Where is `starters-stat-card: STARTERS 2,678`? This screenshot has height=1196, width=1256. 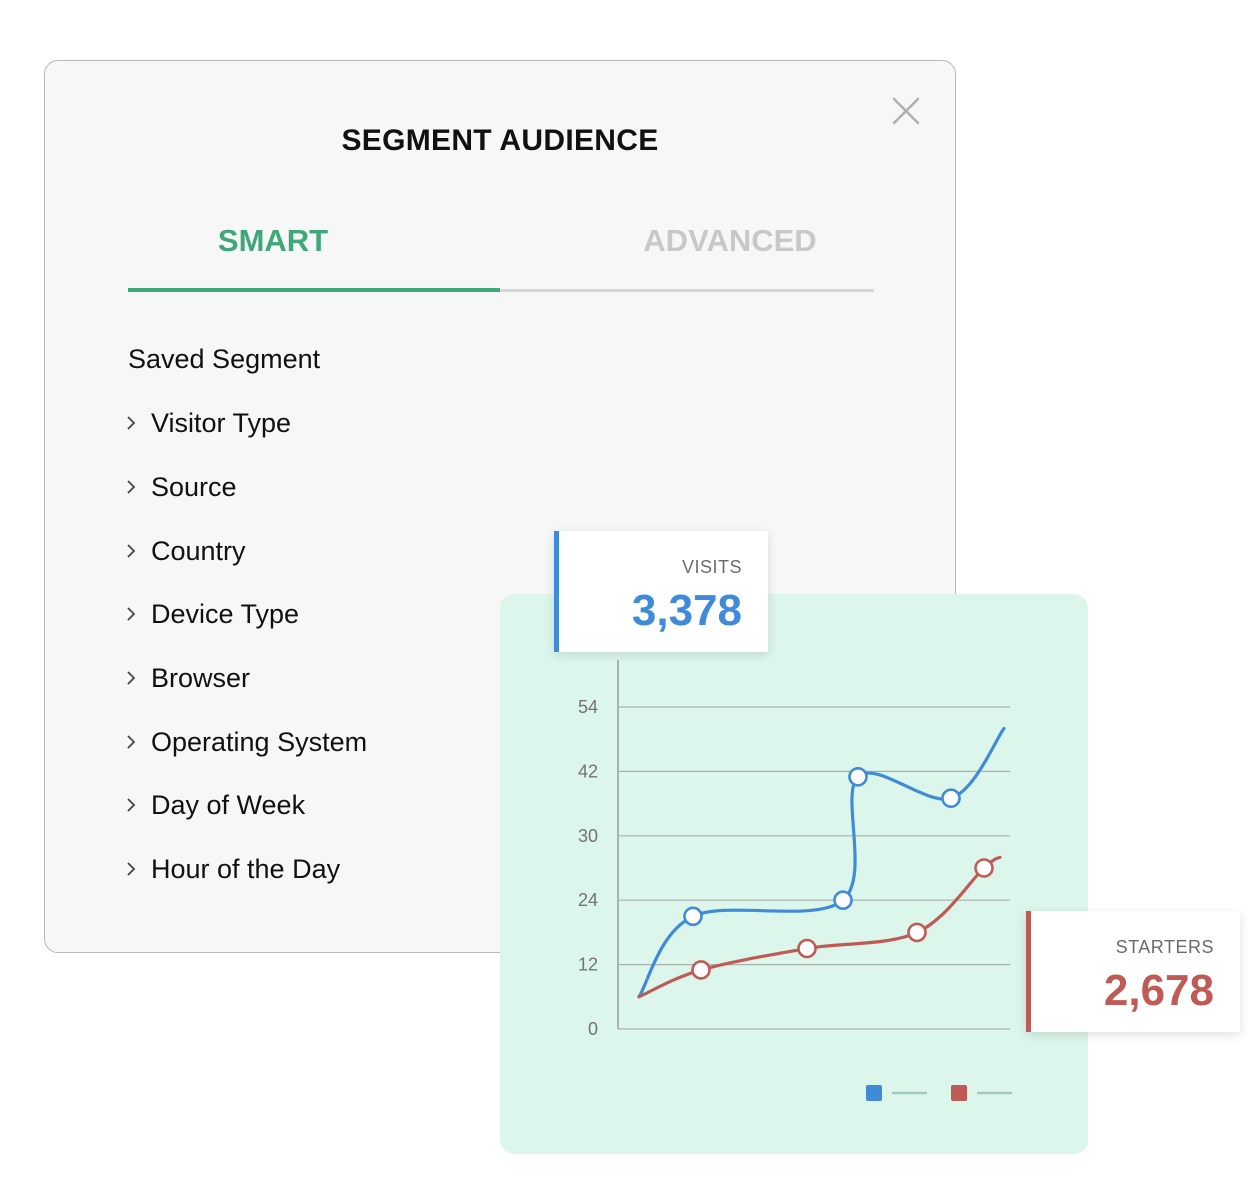 starters-stat-card: STARTERS 2,678 is located at coordinates (1133, 971).